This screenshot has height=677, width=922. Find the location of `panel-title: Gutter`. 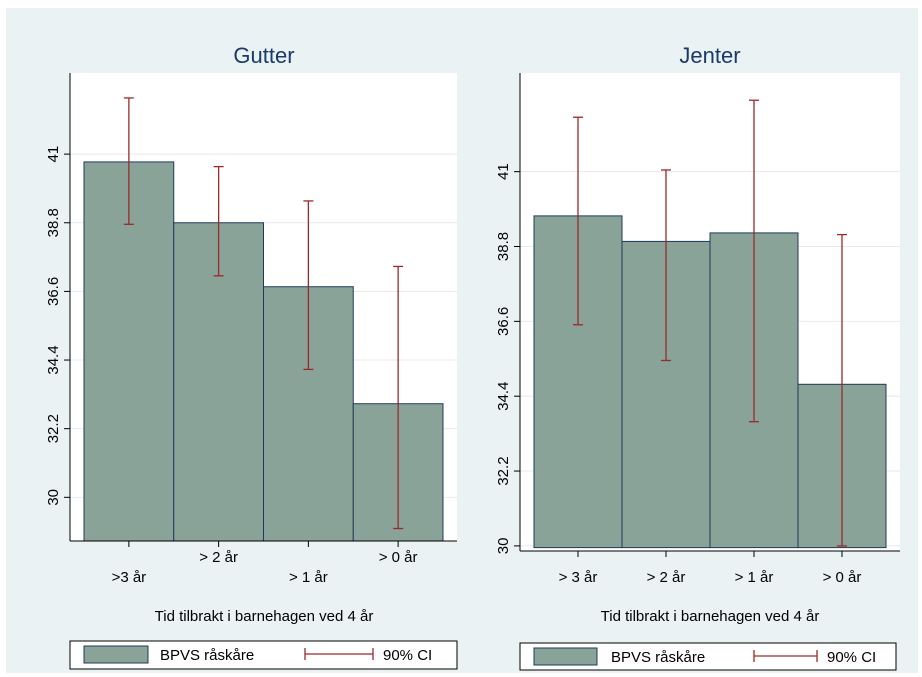

panel-title: Gutter is located at coordinates (263, 55).